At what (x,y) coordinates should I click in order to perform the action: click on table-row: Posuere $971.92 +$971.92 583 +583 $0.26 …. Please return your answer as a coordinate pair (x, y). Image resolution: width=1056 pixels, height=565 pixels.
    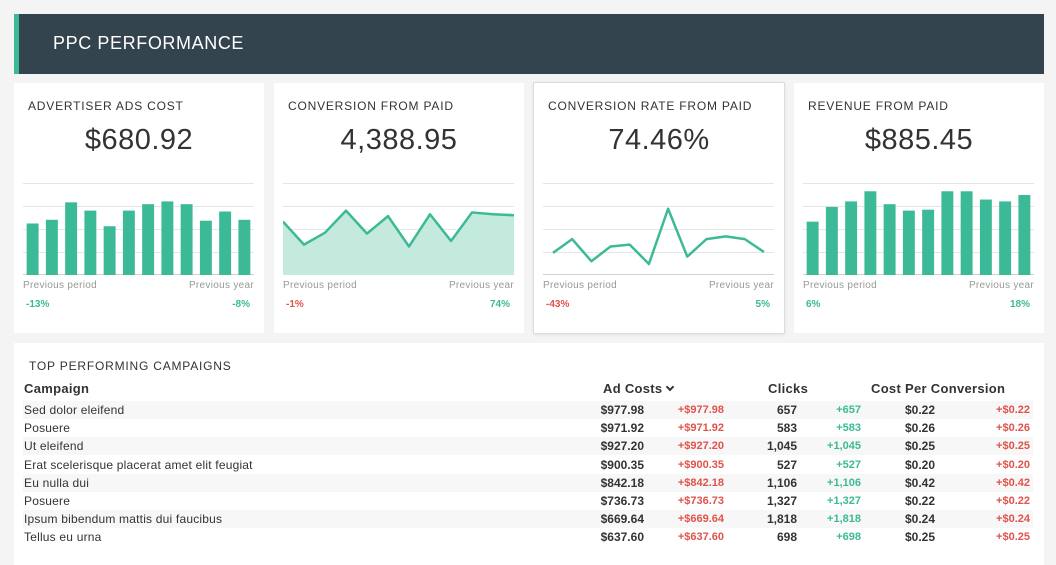
    Looking at the image, I should click on (528, 428).